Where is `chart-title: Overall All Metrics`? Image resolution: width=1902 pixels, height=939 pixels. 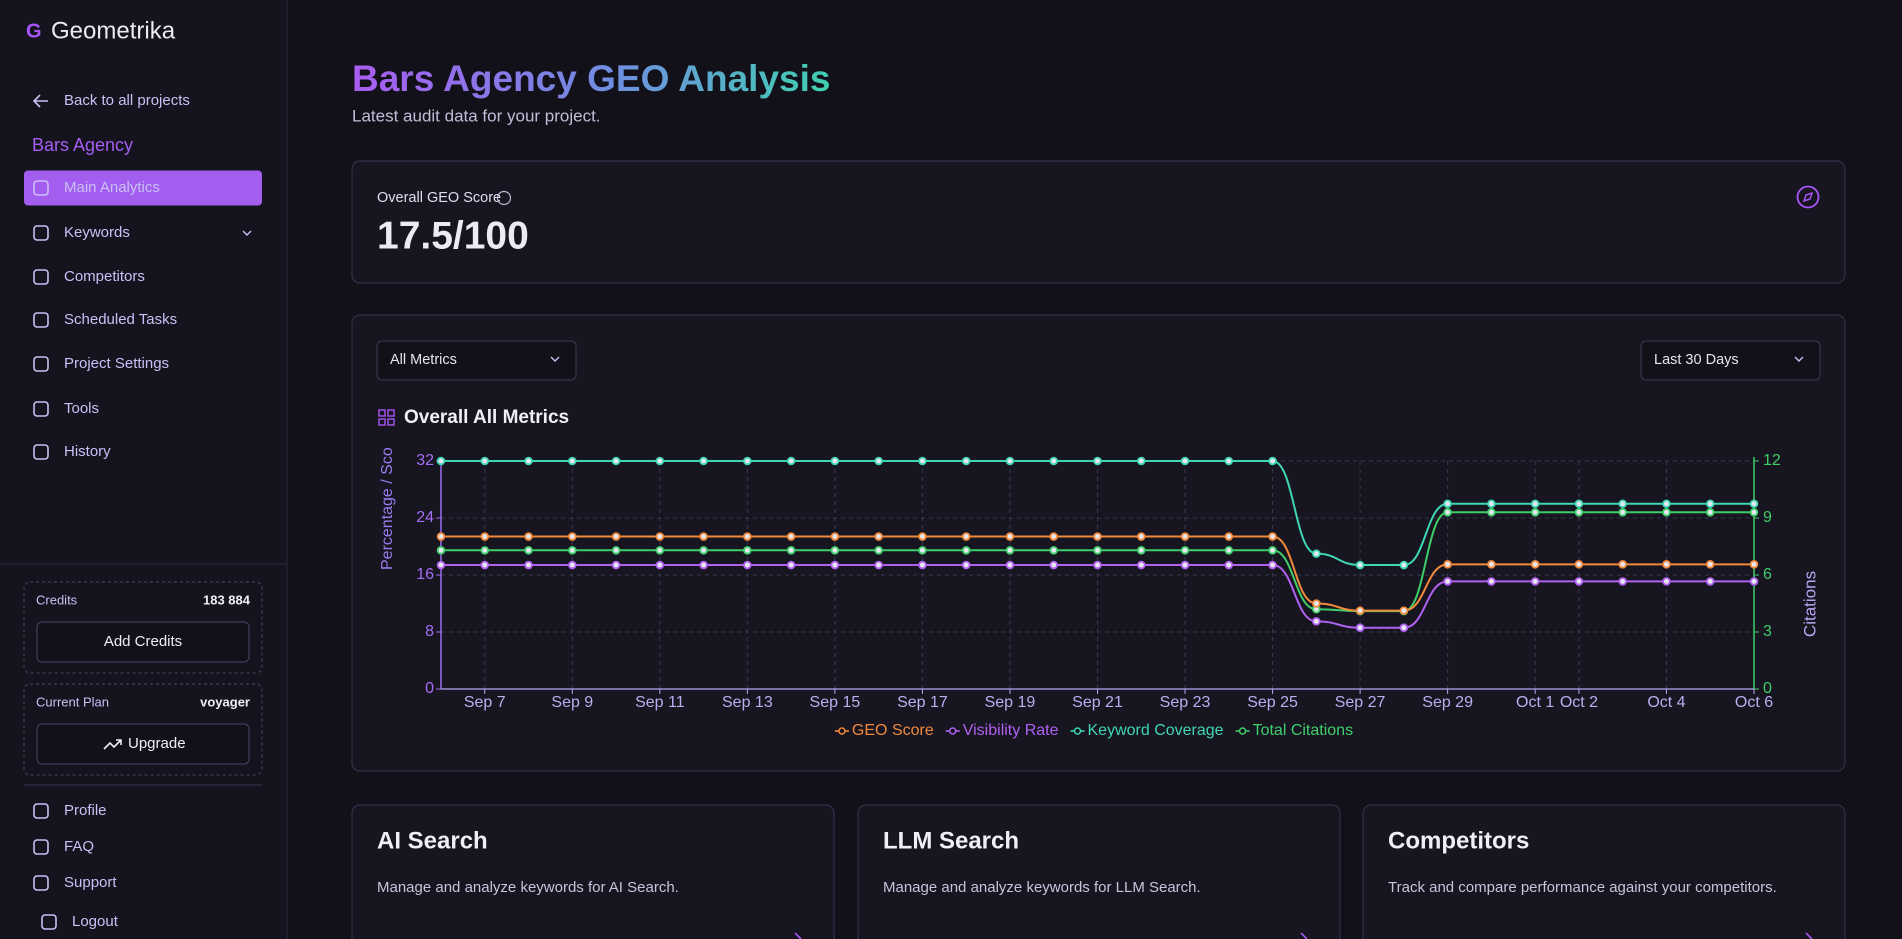 chart-title: Overall All Metrics is located at coordinates (486, 417).